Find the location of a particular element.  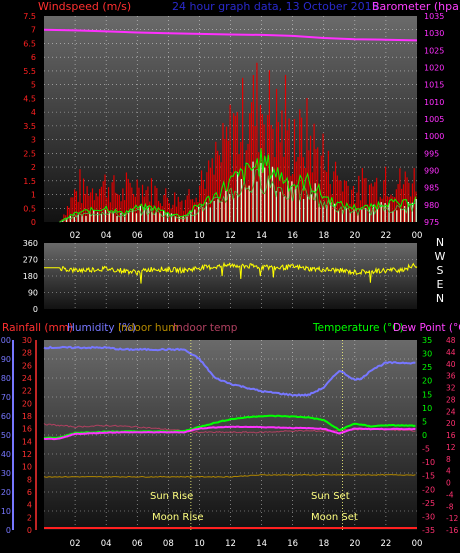

indoor-temp-tick: 0 is located at coordinates (448, 483).